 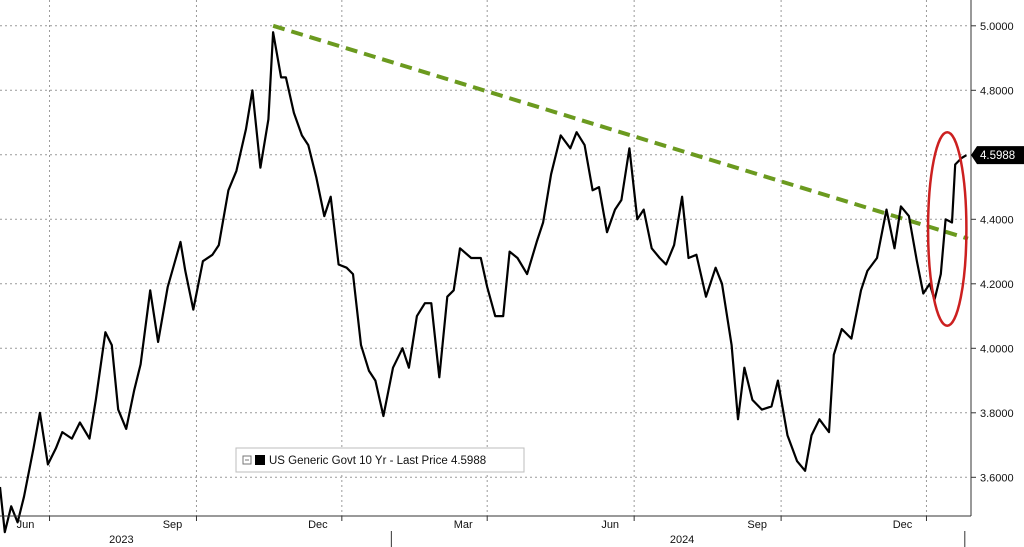 What do you see at coordinates (997, 414) in the screenshot?
I see `y-tick-label: 3.8000` at bounding box center [997, 414].